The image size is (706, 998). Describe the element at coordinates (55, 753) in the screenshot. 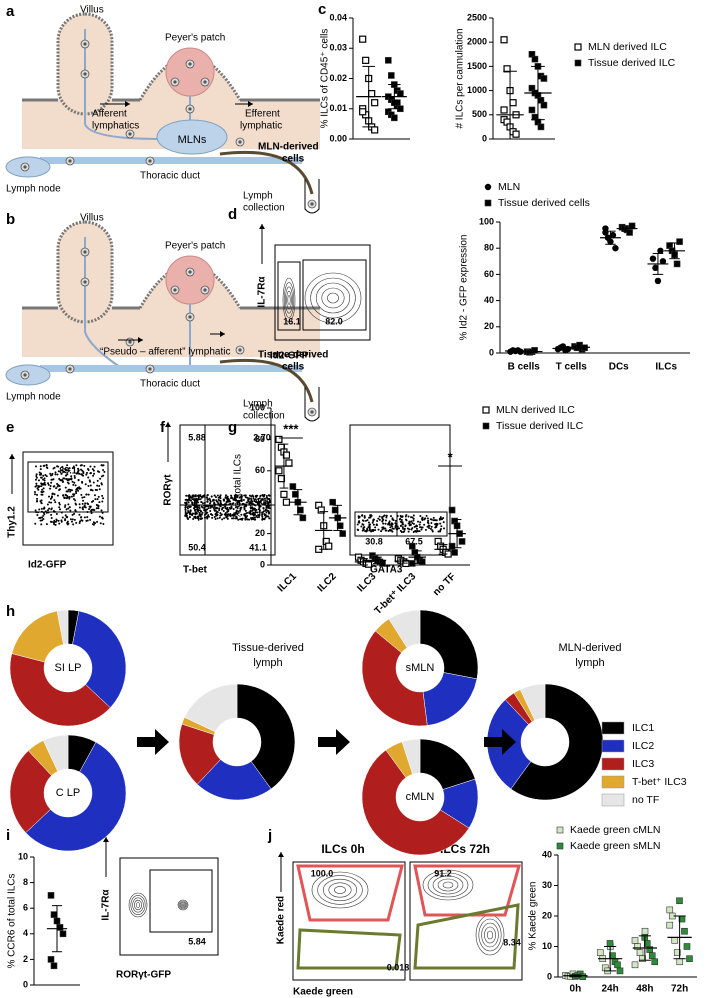

I see `donut-segment` at that location.